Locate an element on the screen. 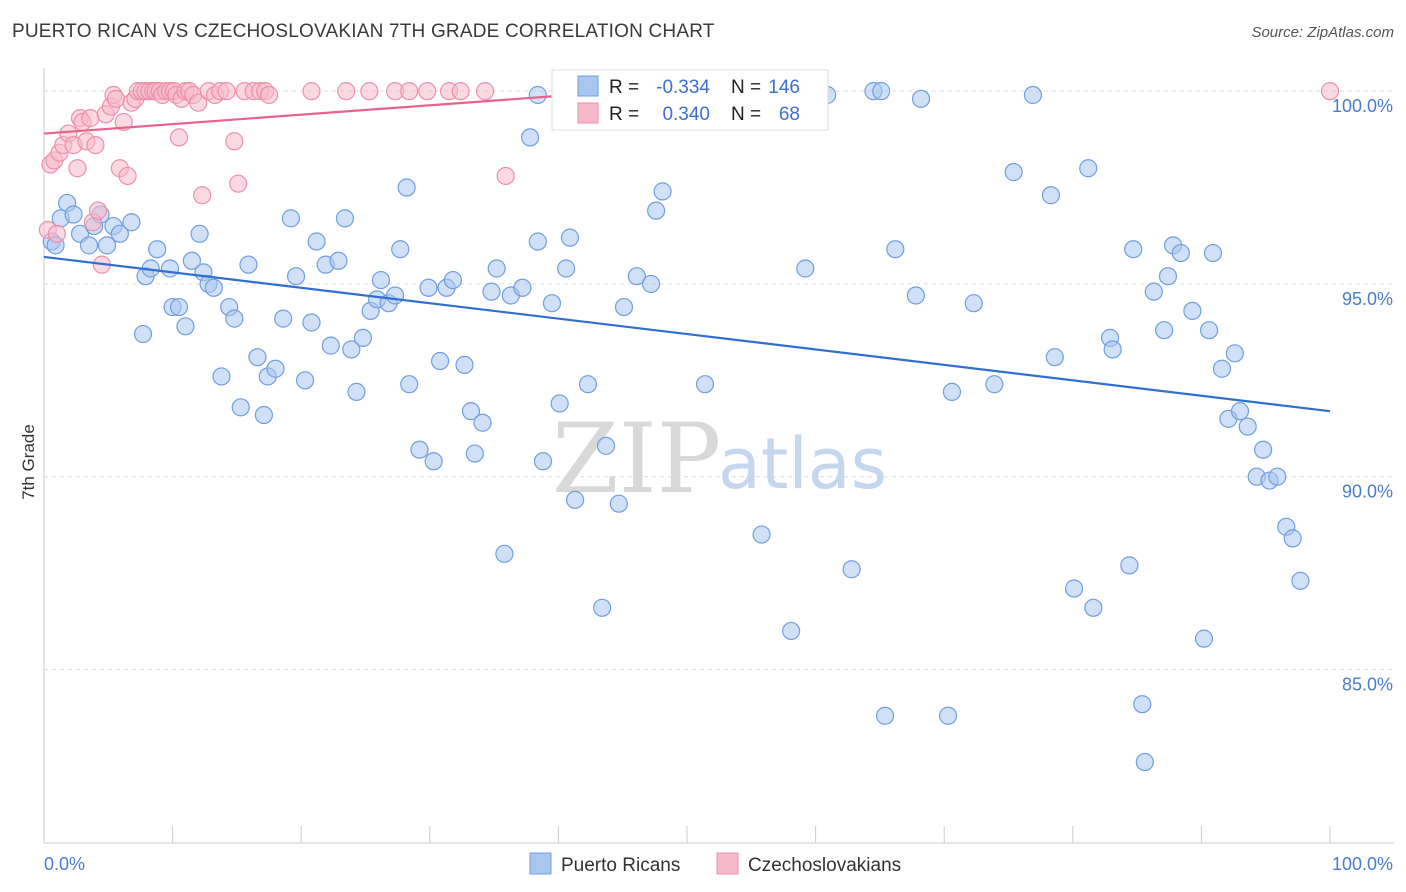 Image resolution: width=1406 pixels, height=892 pixels. y-tick-label: 90.0% is located at coordinates (1367, 492).